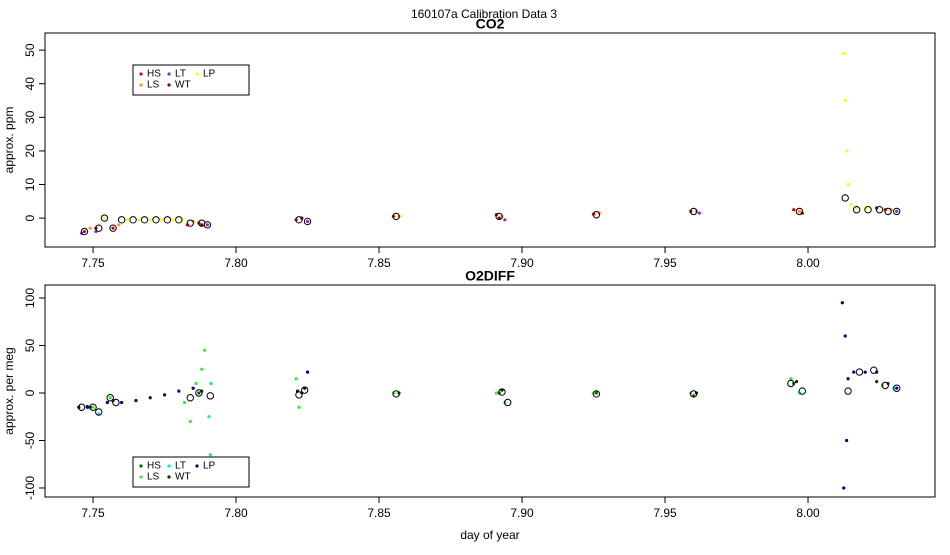  What do you see at coordinates (30, 84) in the screenshot?
I see `y-tick-label: 40` at bounding box center [30, 84].